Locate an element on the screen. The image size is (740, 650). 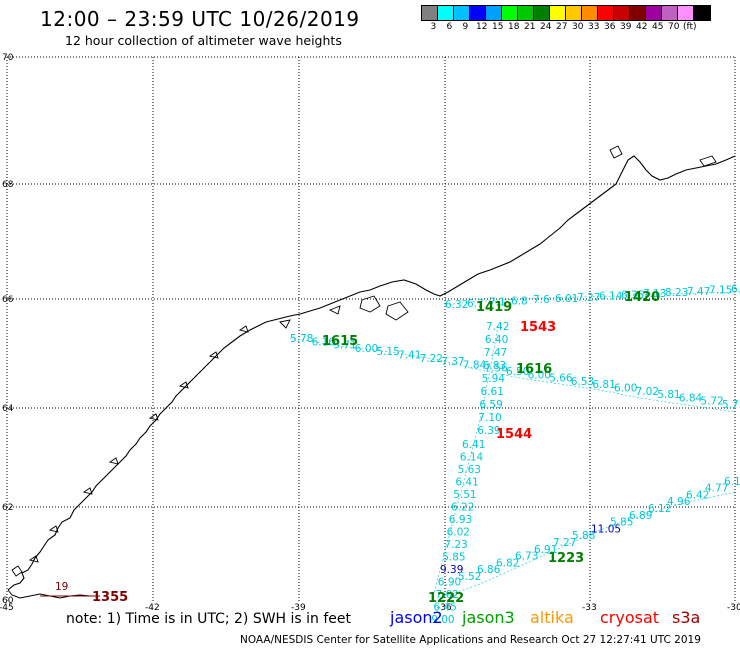
pass-time-label: 1615 is located at coordinates (340, 341).